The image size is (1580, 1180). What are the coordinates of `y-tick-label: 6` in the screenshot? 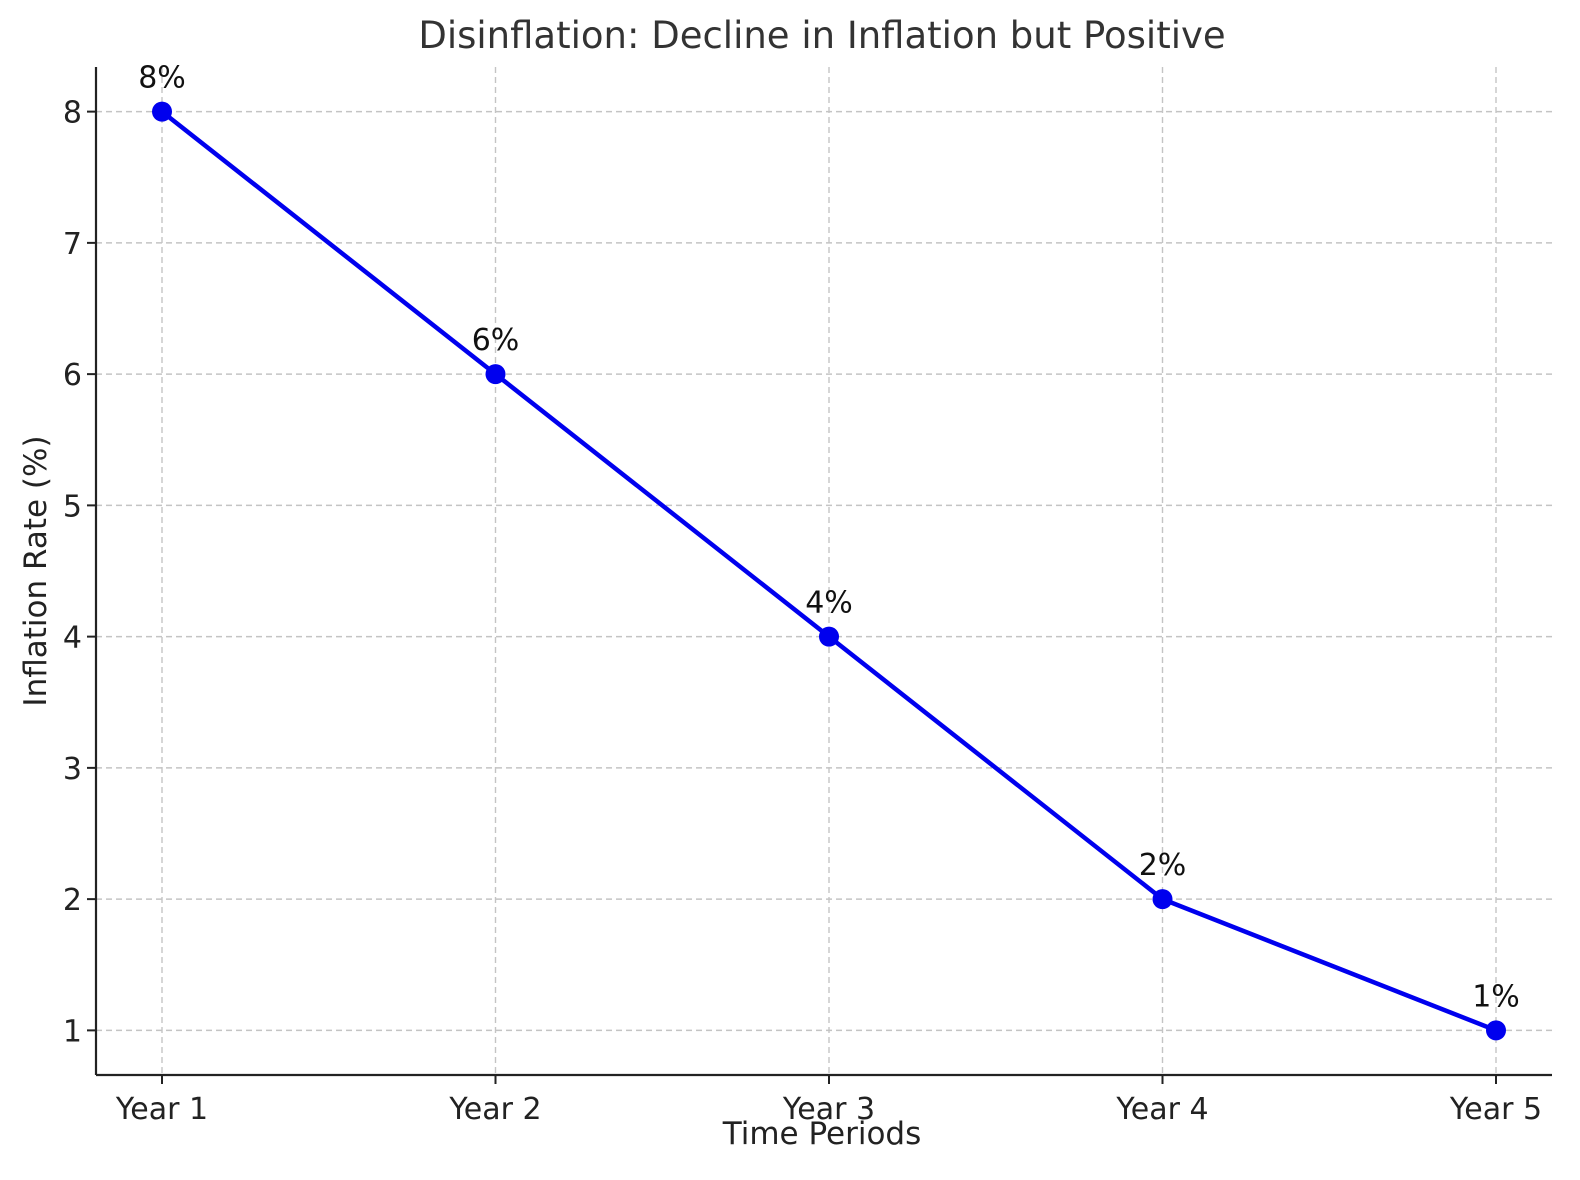 It's located at (72, 375).